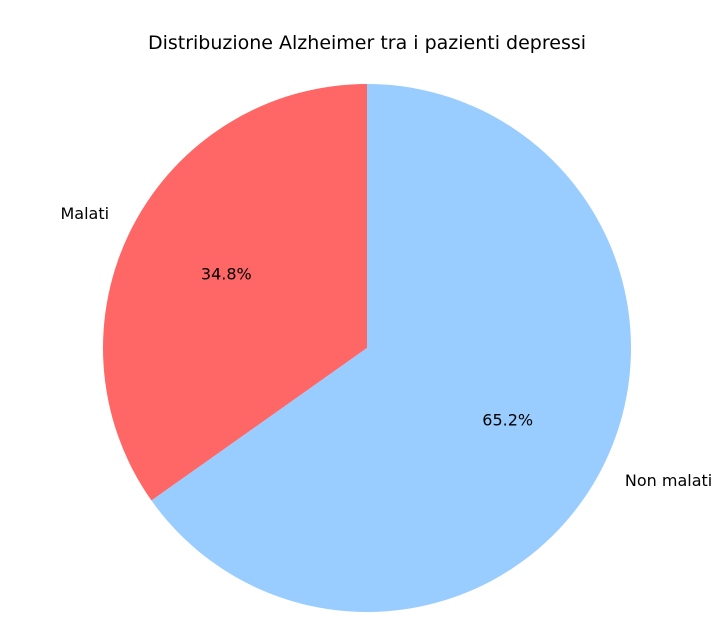 The height and width of the screenshot is (631, 725). What do you see at coordinates (226, 274) in the screenshot?
I see `slice-percent-malati: 34.8%` at bounding box center [226, 274].